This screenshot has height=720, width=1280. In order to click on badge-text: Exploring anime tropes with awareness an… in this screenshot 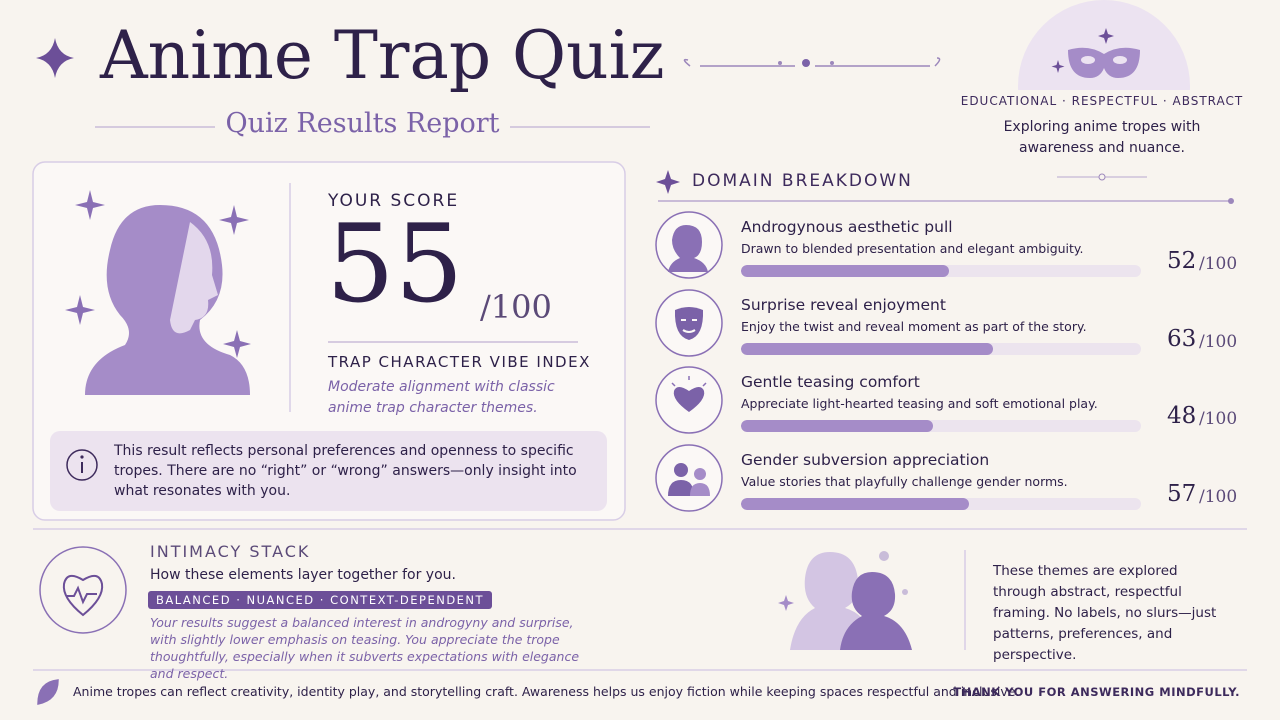, I will do `click(1102, 137)`.